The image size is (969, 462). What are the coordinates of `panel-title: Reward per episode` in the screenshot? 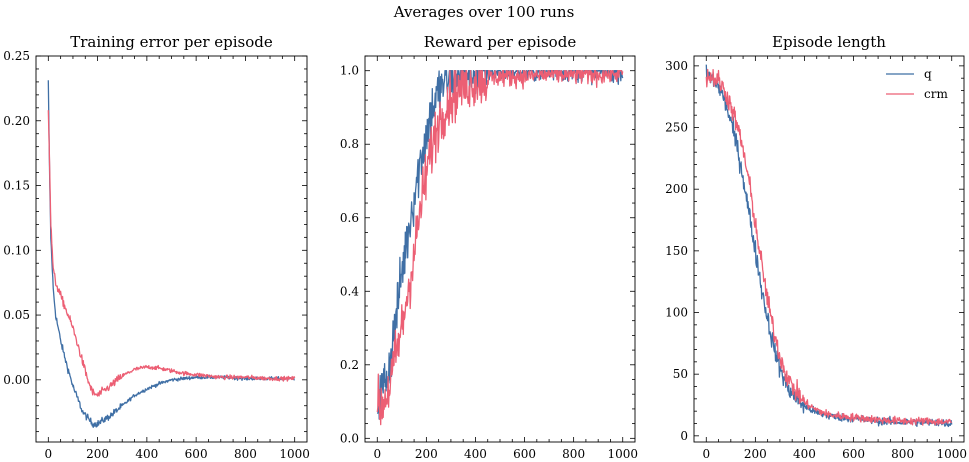 It's located at (500, 42).